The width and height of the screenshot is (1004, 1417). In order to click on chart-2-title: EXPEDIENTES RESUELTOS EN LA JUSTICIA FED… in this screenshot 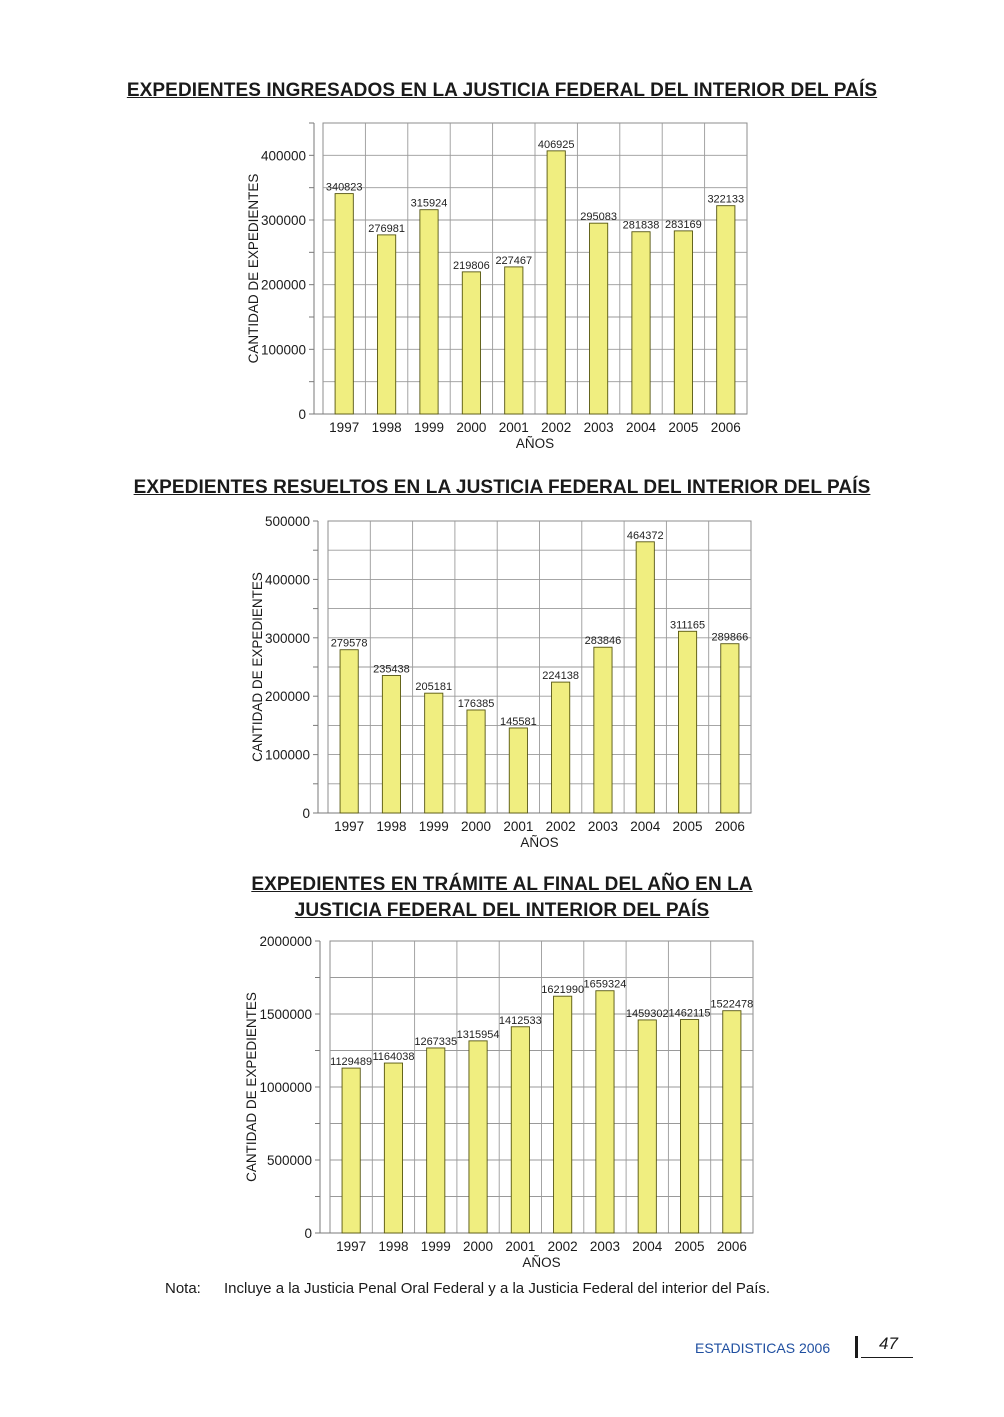, I will do `click(502, 487)`.